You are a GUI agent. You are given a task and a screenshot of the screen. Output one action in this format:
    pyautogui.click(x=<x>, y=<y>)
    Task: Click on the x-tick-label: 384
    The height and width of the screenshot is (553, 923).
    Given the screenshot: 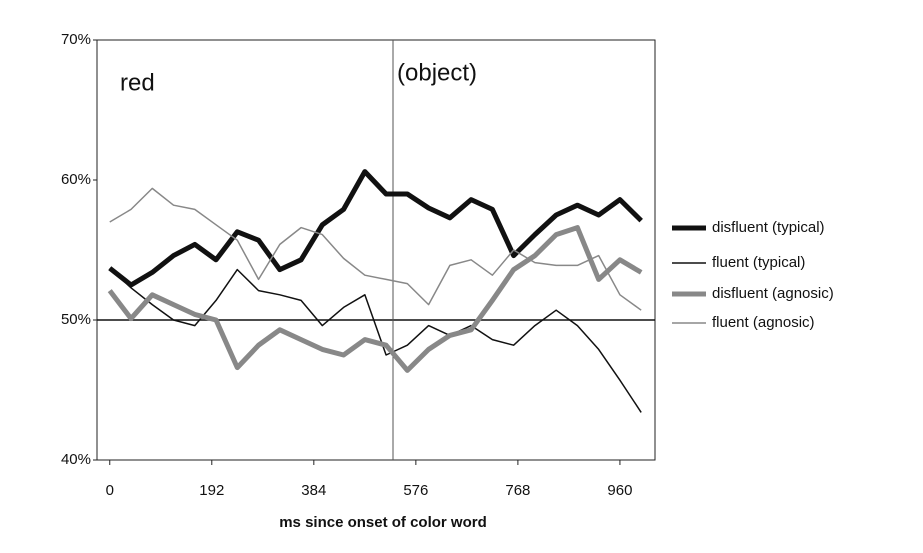 What is the action you would take?
    pyautogui.click(x=313, y=490)
    